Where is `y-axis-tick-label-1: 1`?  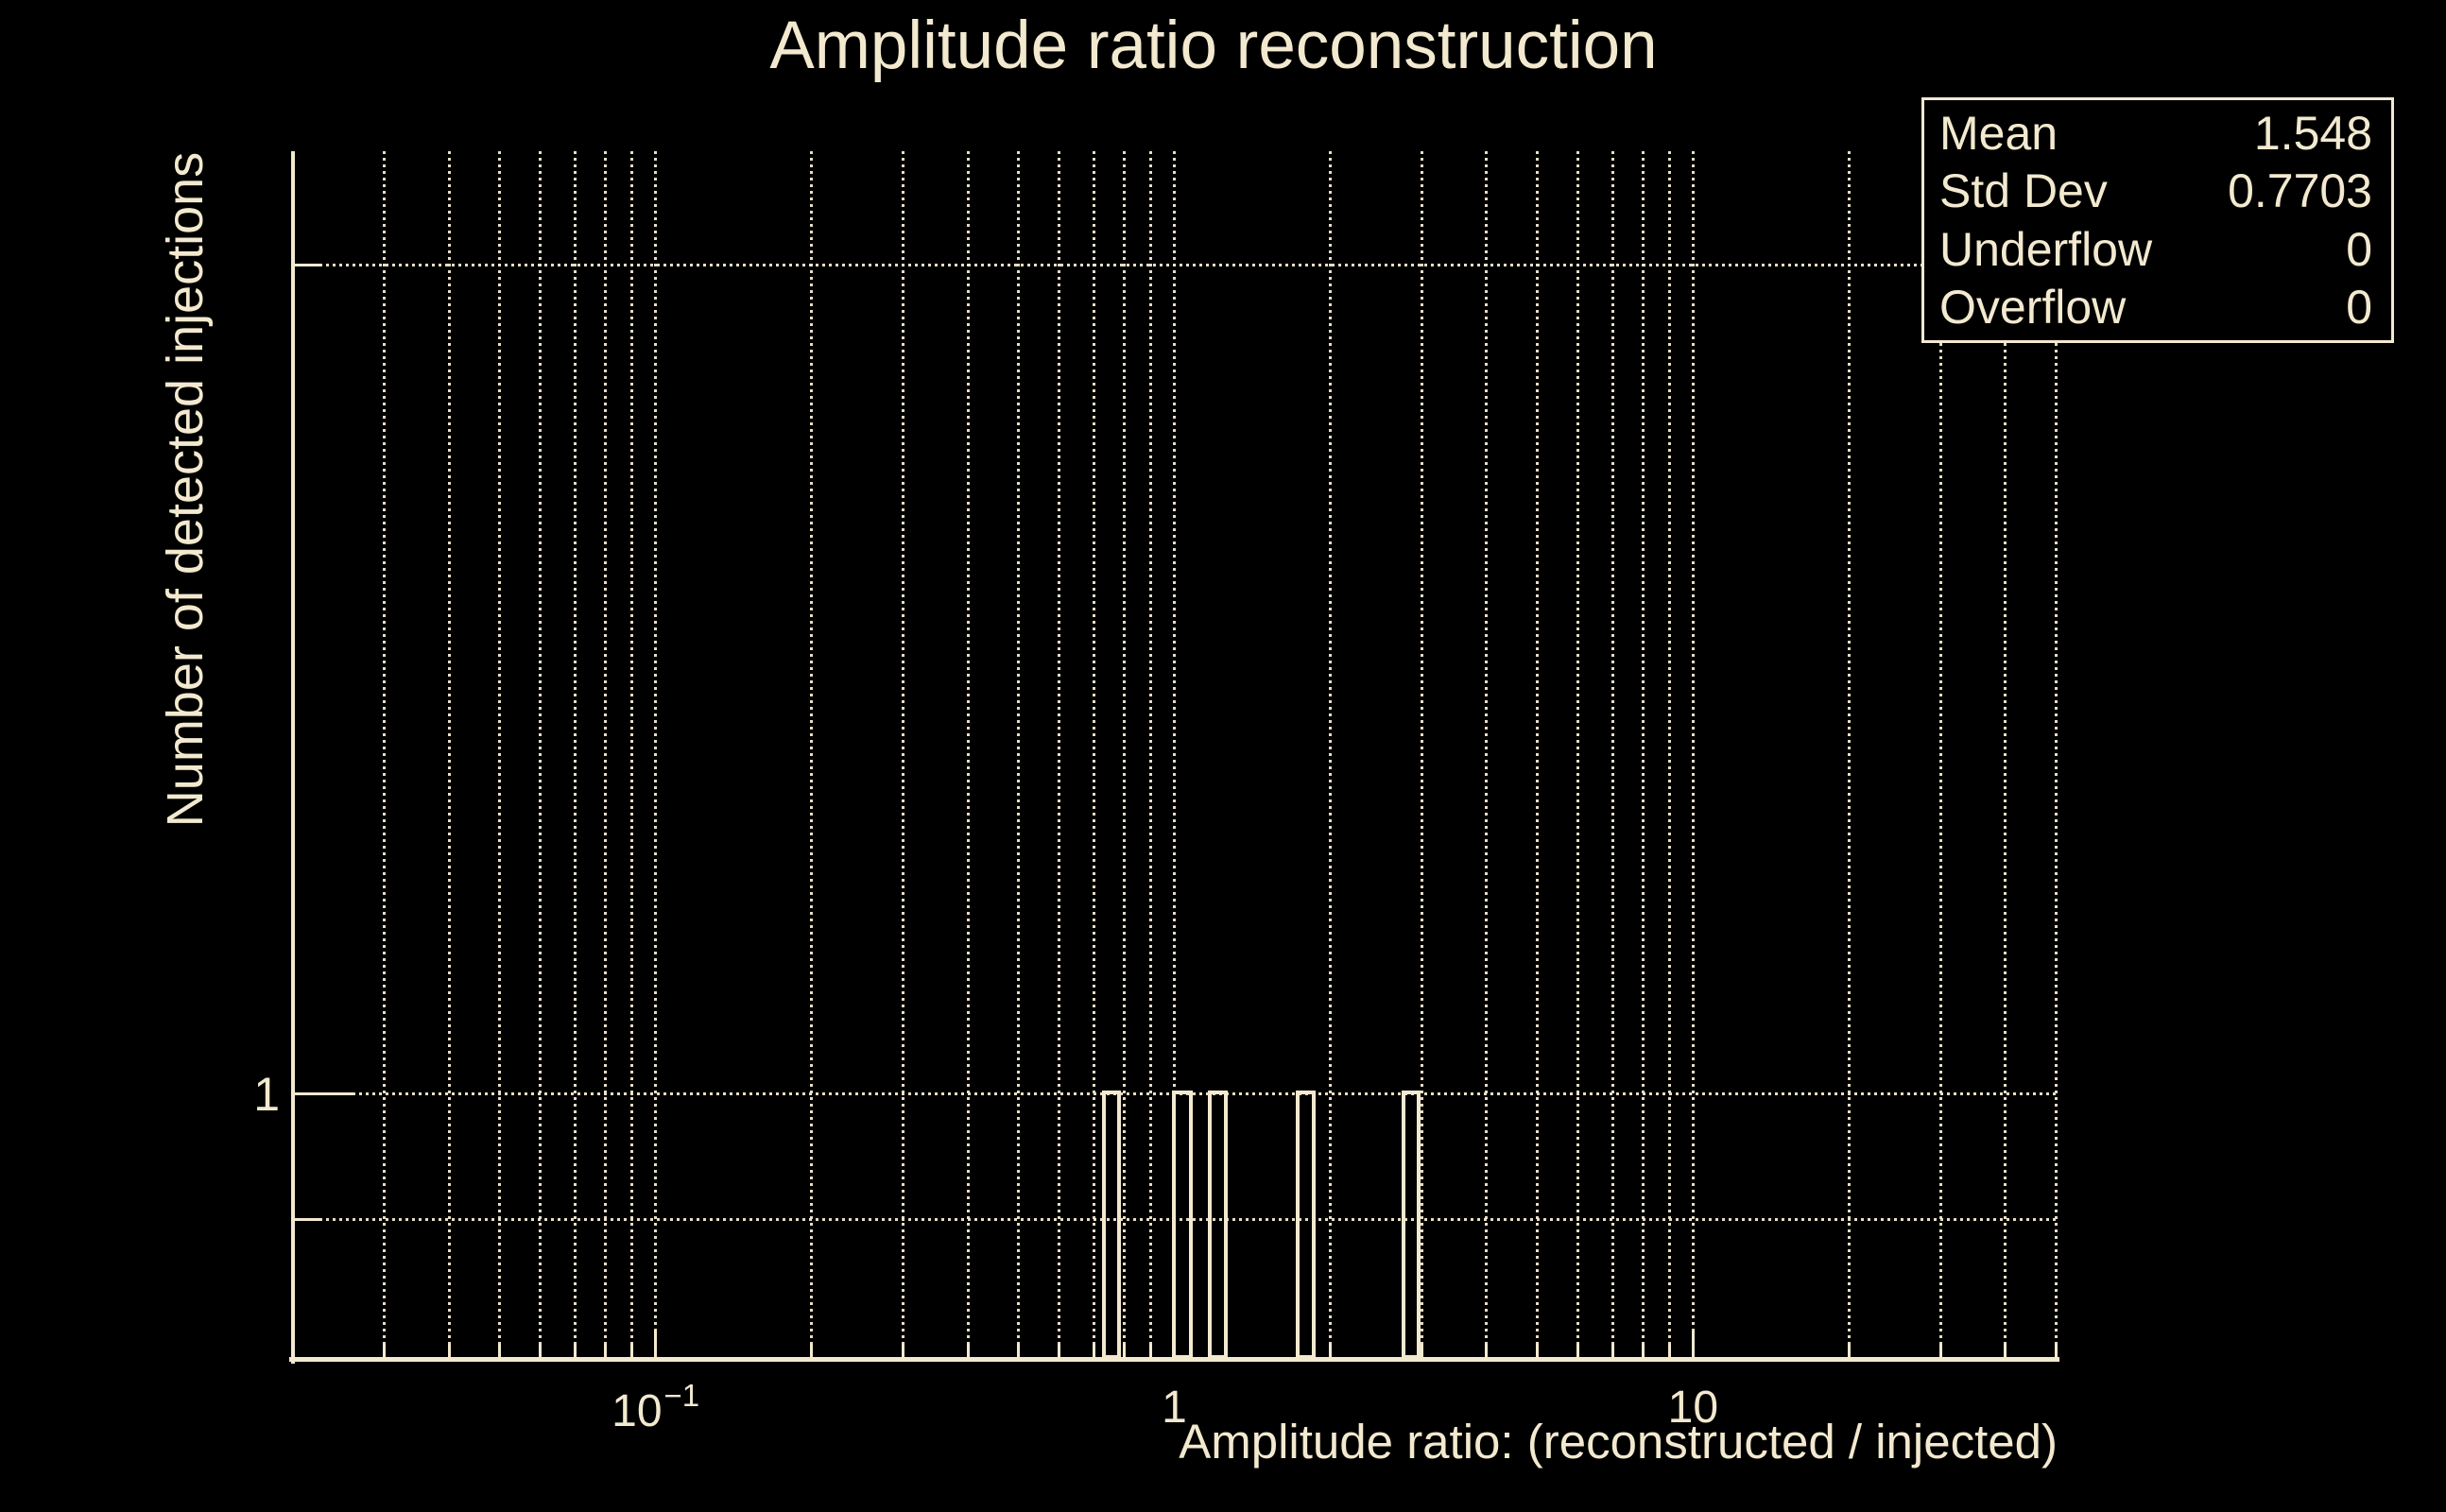
y-axis-tick-label-1: 1 is located at coordinates (266, 1094).